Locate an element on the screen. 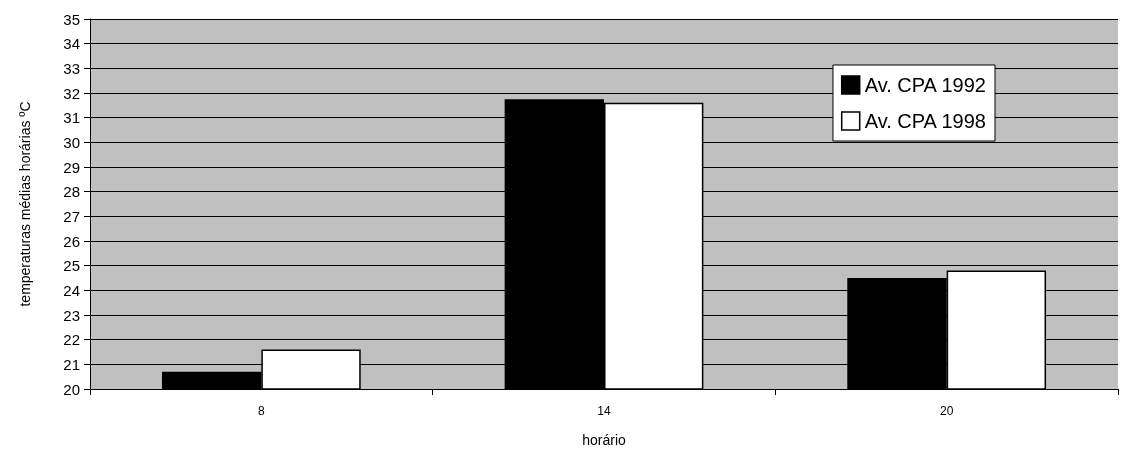  x-tick-label: 14 is located at coordinates (604, 411).